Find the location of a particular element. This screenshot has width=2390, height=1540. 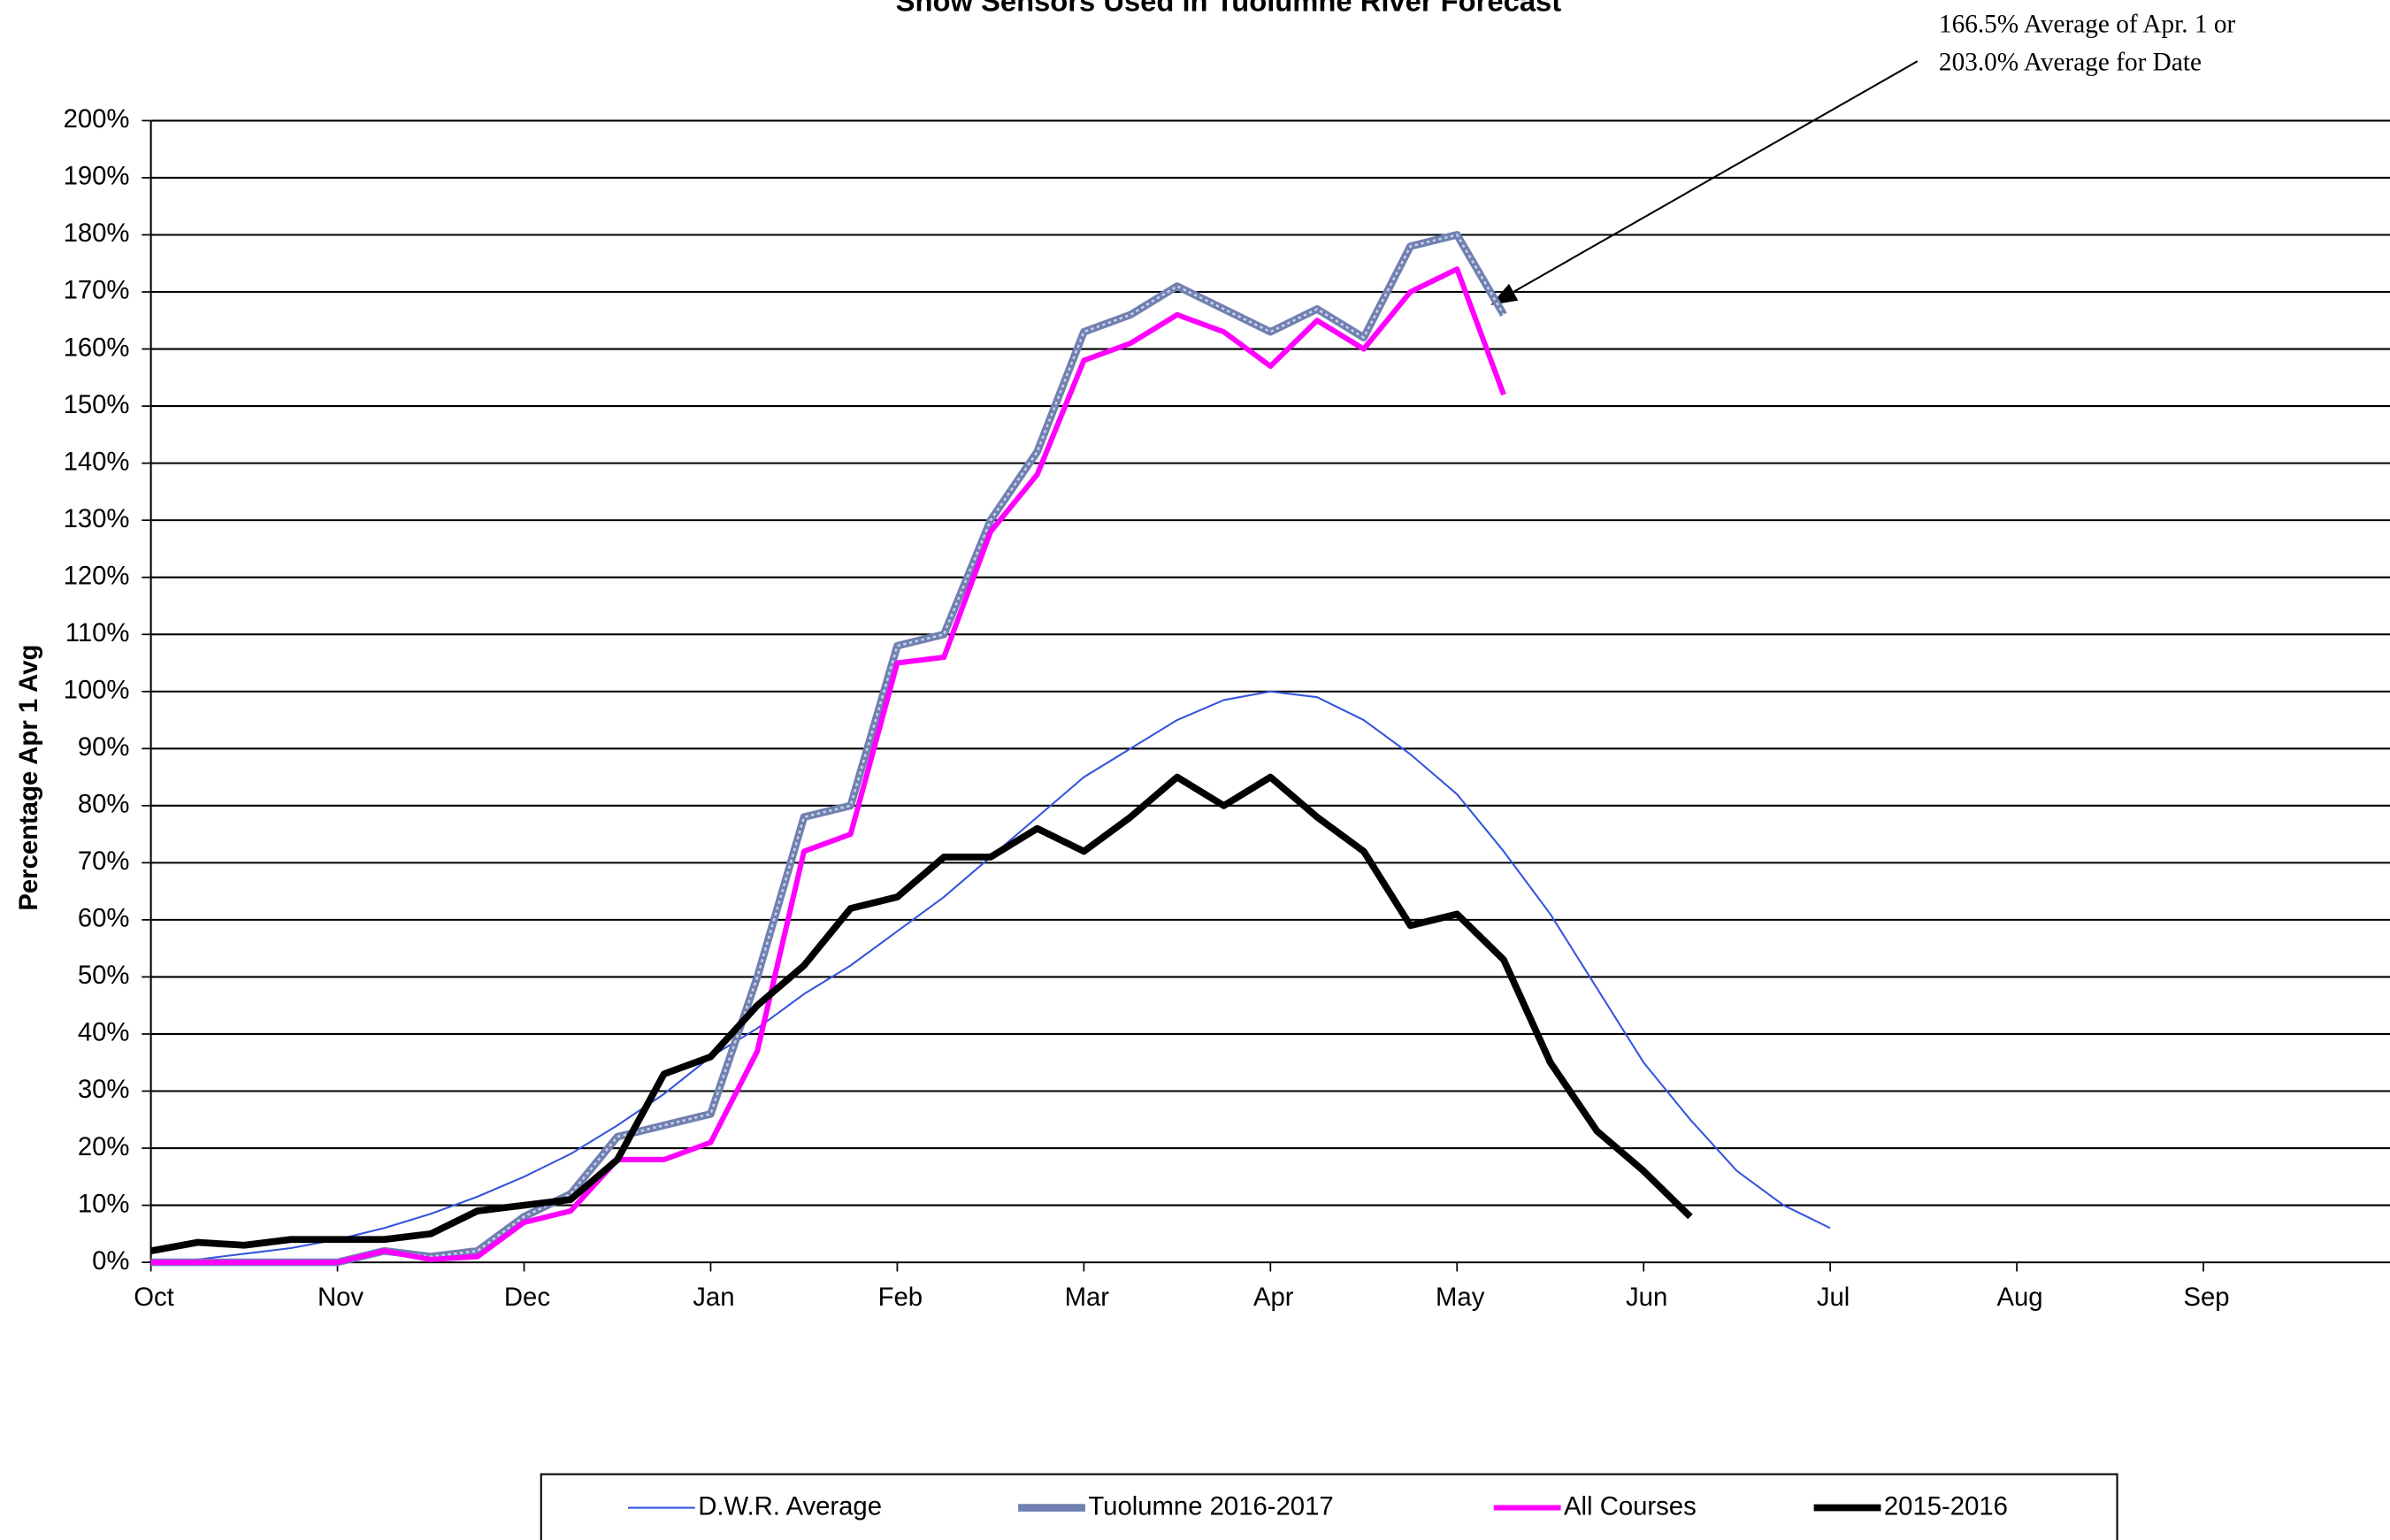

x-tick-label: Nov is located at coordinates (341, 1297).